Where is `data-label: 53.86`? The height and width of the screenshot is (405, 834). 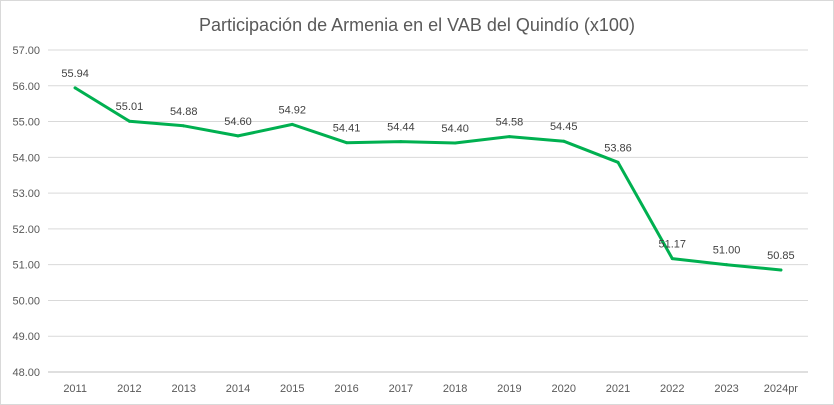 data-label: 53.86 is located at coordinates (618, 148).